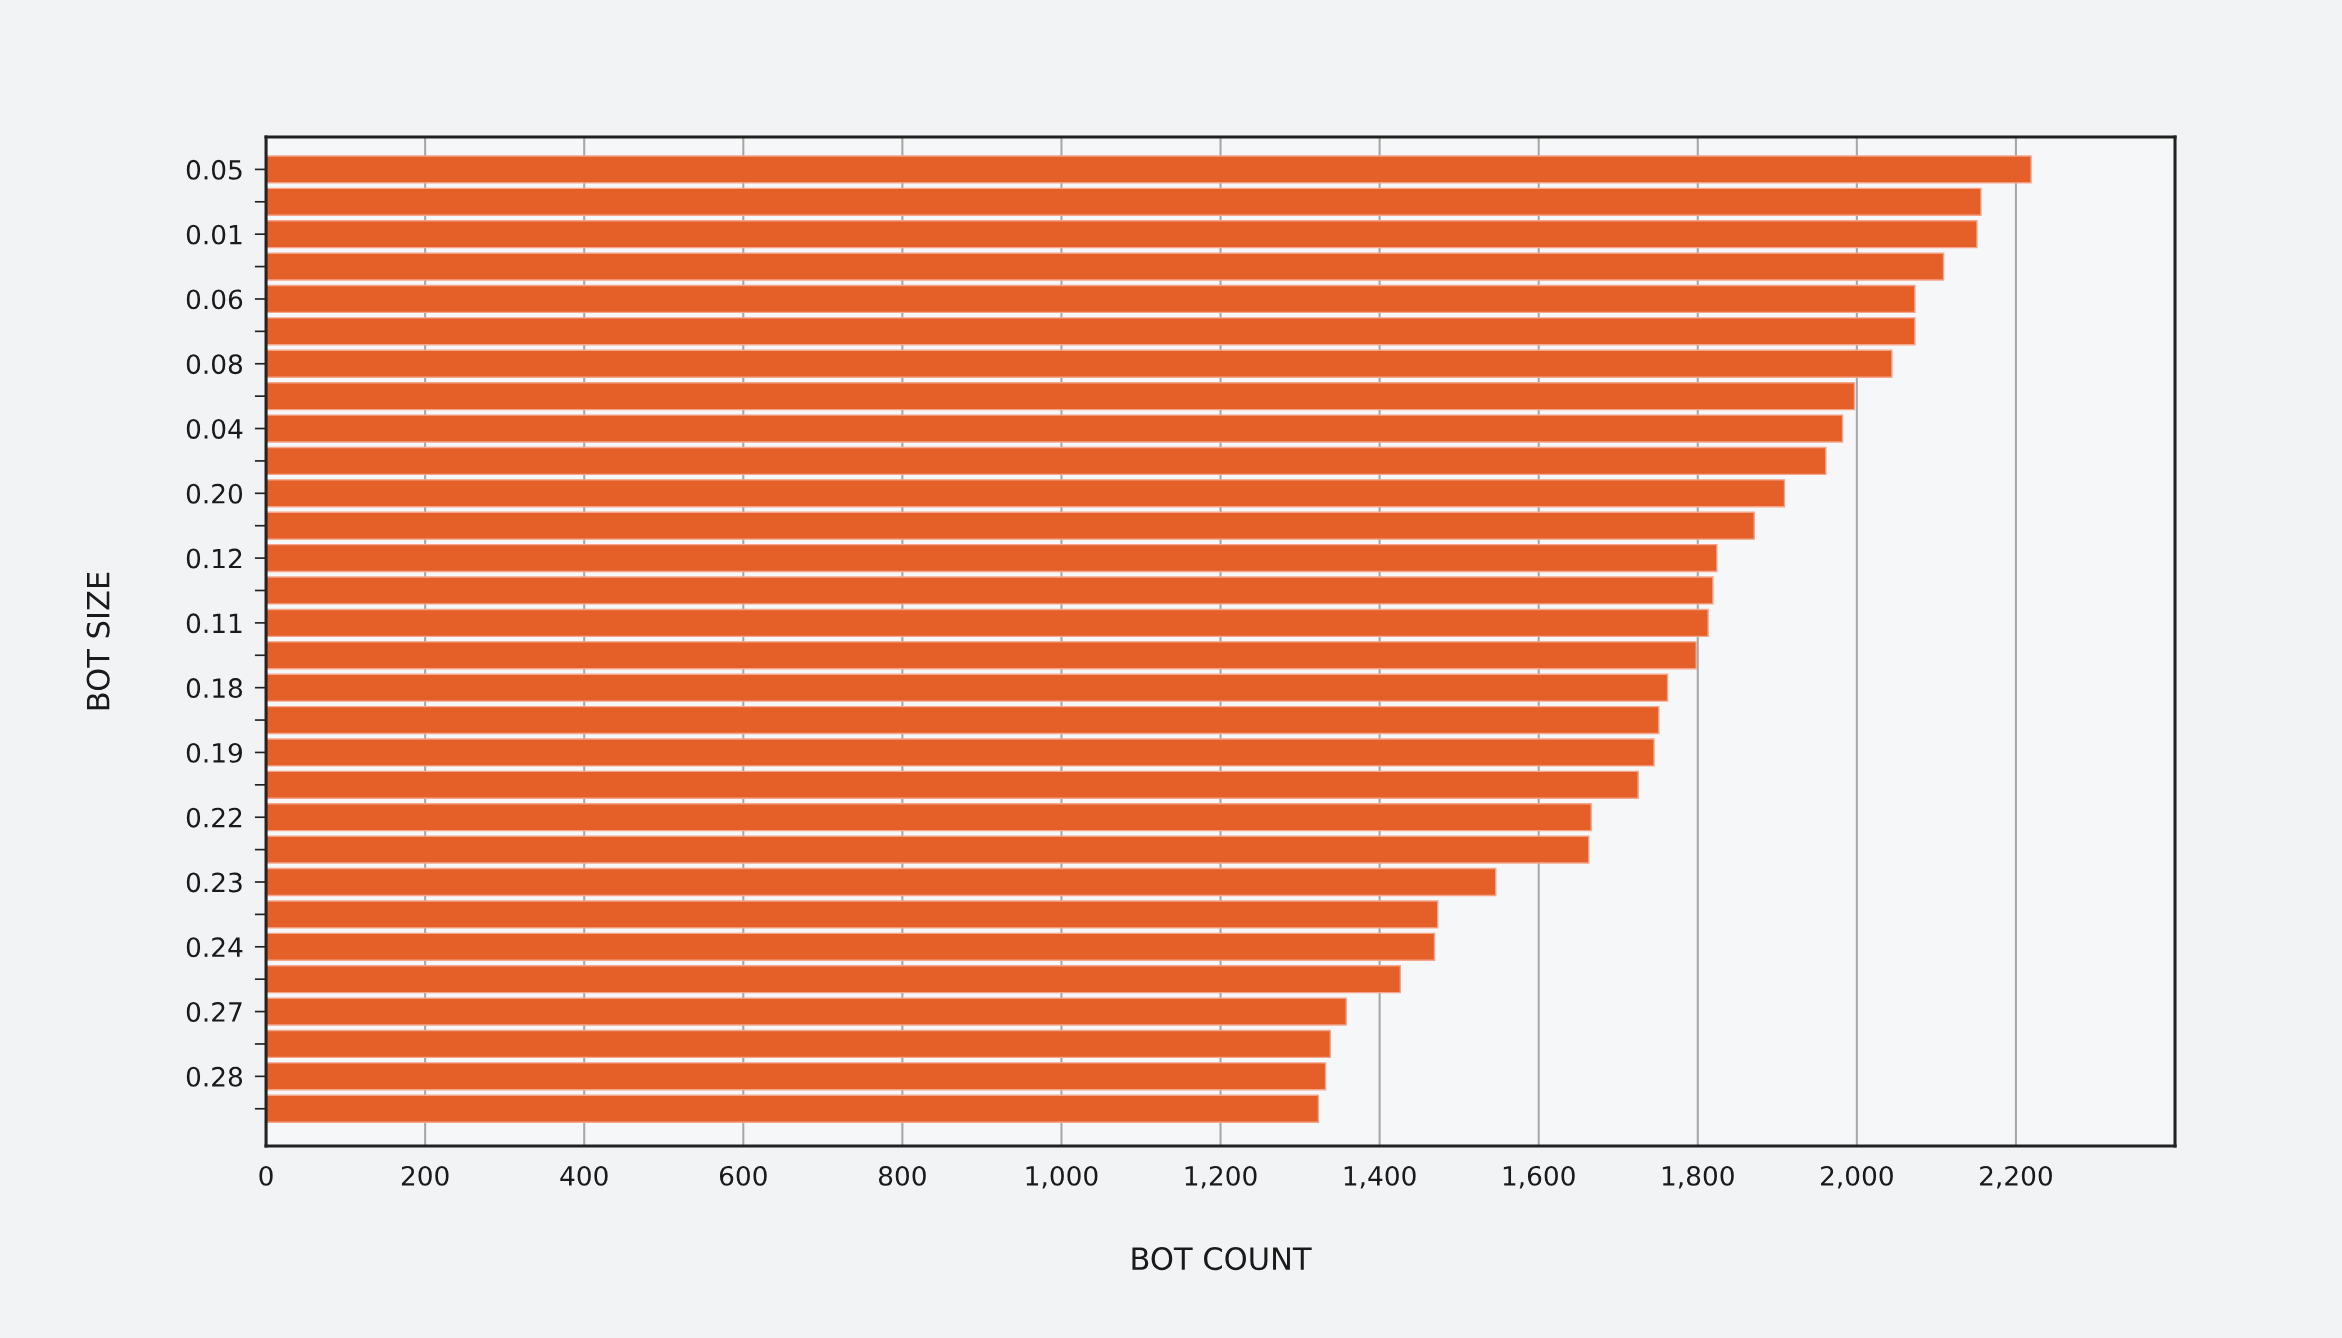  I want to click on y-tick-label: 0.04, so click(214, 428).